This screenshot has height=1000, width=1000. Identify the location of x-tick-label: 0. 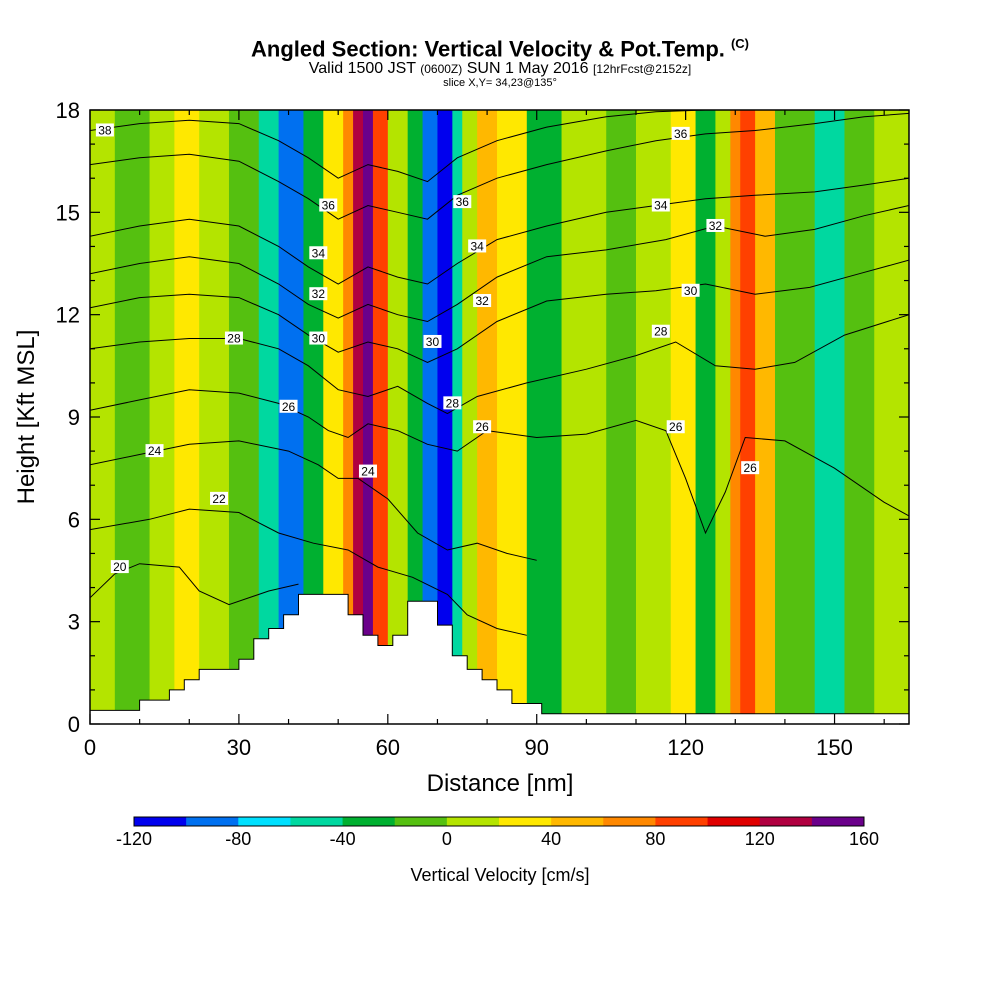
(90, 747).